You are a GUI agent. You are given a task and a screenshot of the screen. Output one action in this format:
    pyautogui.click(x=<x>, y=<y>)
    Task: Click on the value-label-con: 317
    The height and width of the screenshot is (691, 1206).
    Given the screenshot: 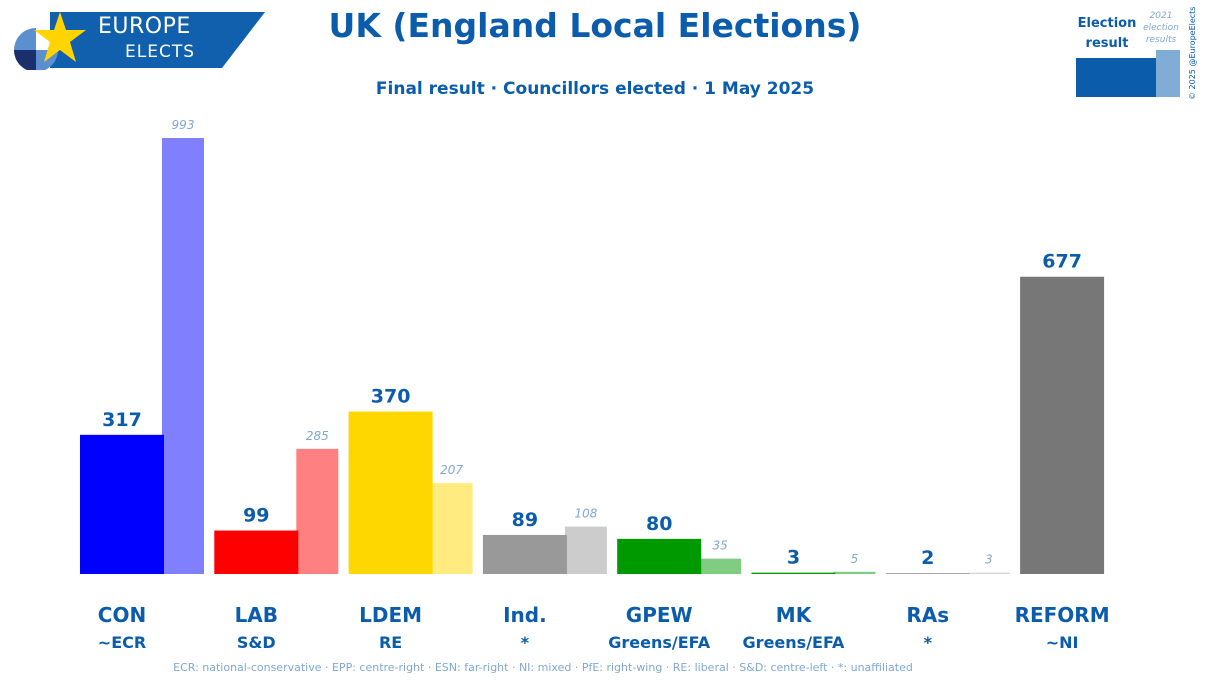 What is the action you would take?
    pyautogui.click(x=122, y=420)
    